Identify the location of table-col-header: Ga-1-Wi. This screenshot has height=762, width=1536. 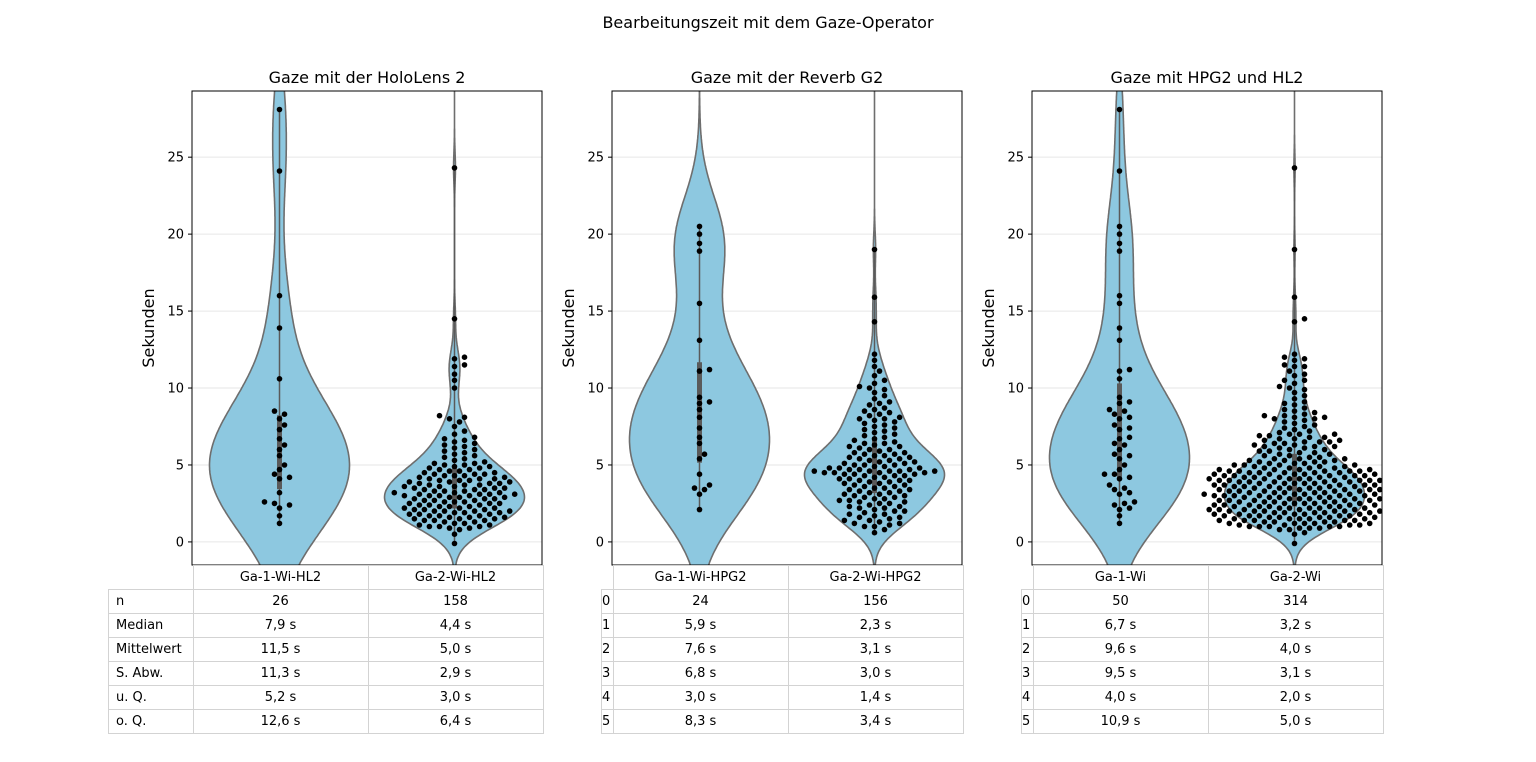
(1120, 577).